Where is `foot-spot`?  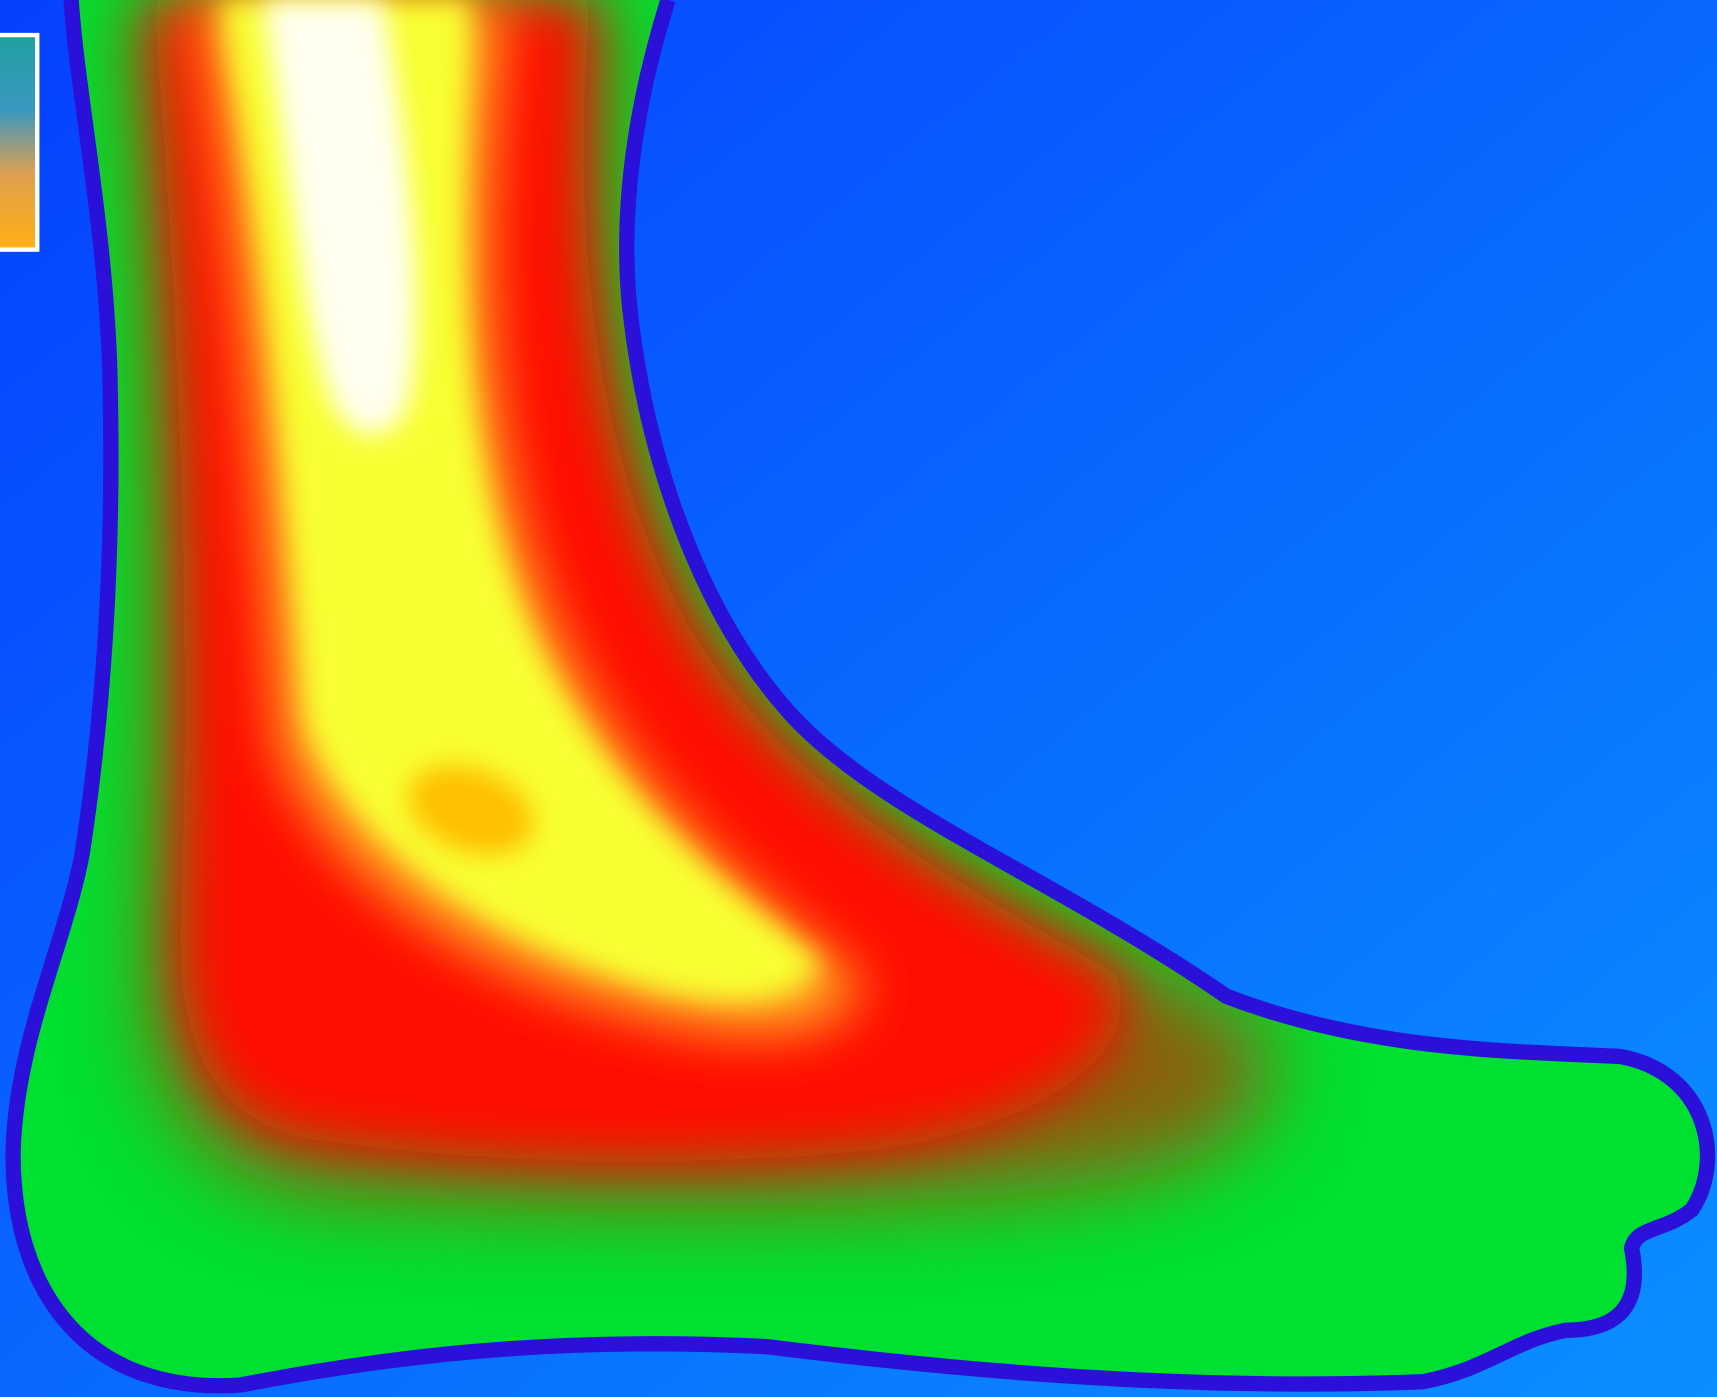 foot-spot is located at coordinates (471, 810).